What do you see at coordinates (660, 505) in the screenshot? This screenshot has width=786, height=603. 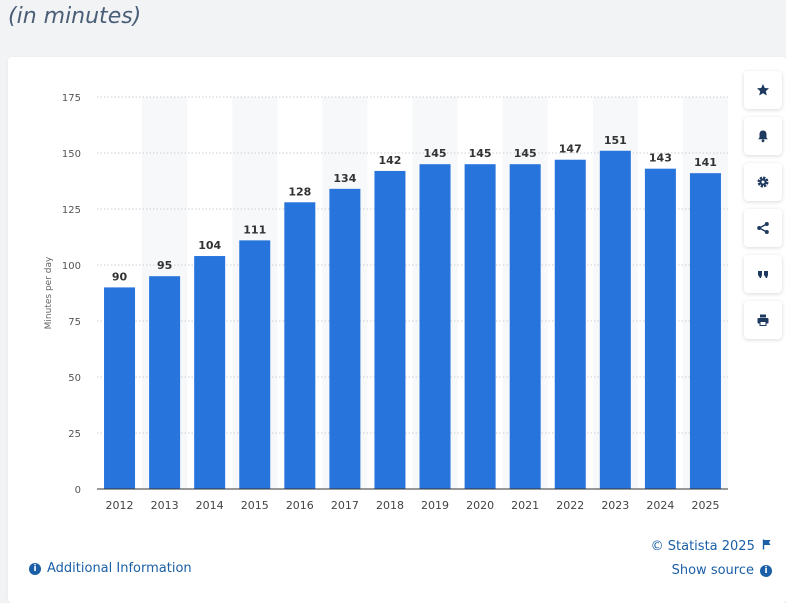 I see `x-tick-label: 2024` at bounding box center [660, 505].